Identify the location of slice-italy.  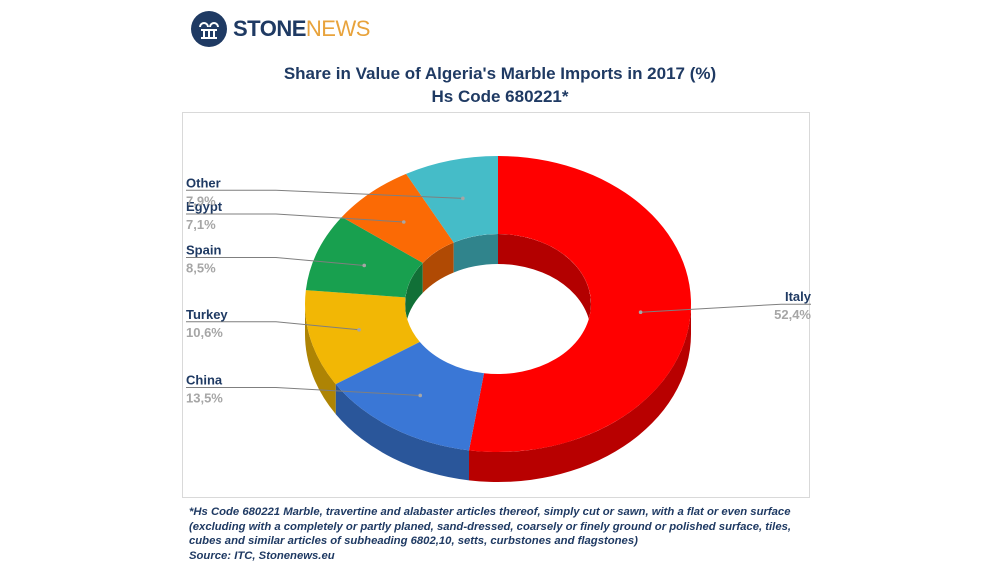
(580, 304).